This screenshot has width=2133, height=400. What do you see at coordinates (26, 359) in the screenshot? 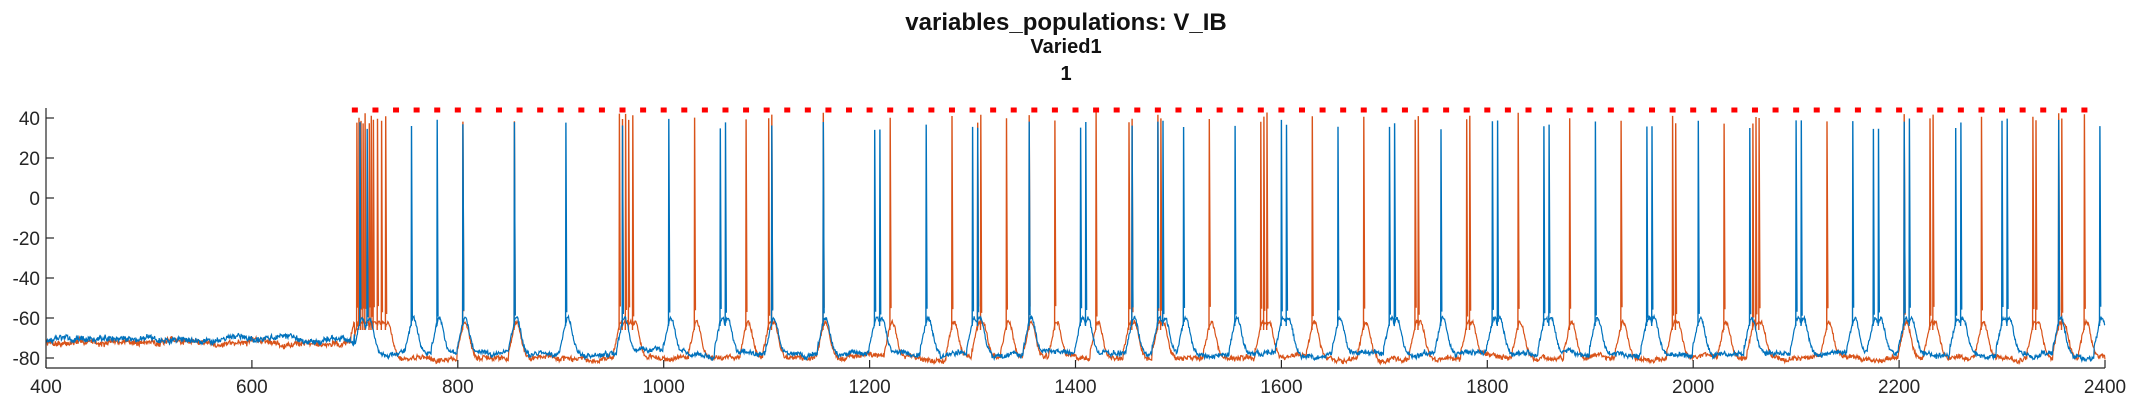
I see `y-tick-label: -80` at bounding box center [26, 359].